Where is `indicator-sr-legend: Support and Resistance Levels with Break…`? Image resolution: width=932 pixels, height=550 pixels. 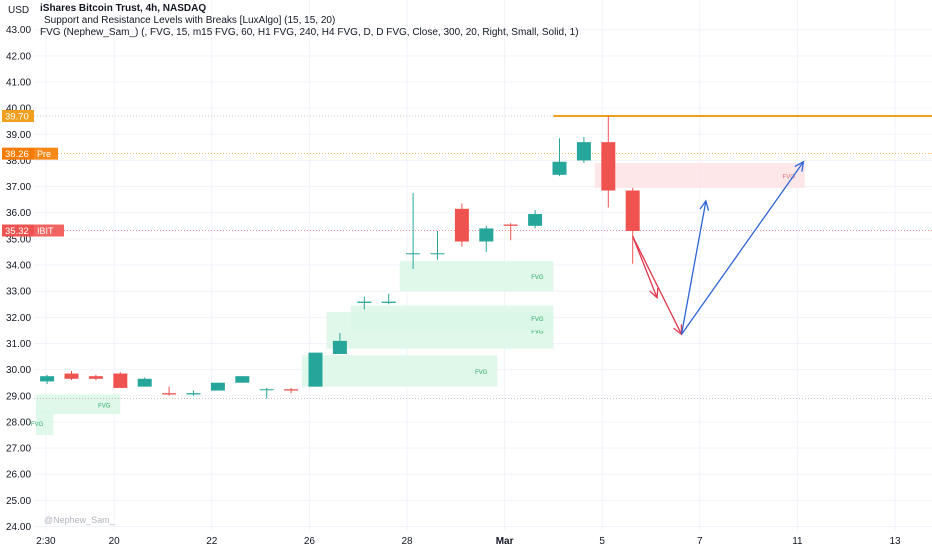
indicator-sr-legend: Support and Resistance Levels with Break… is located at coordinates (190, 20).